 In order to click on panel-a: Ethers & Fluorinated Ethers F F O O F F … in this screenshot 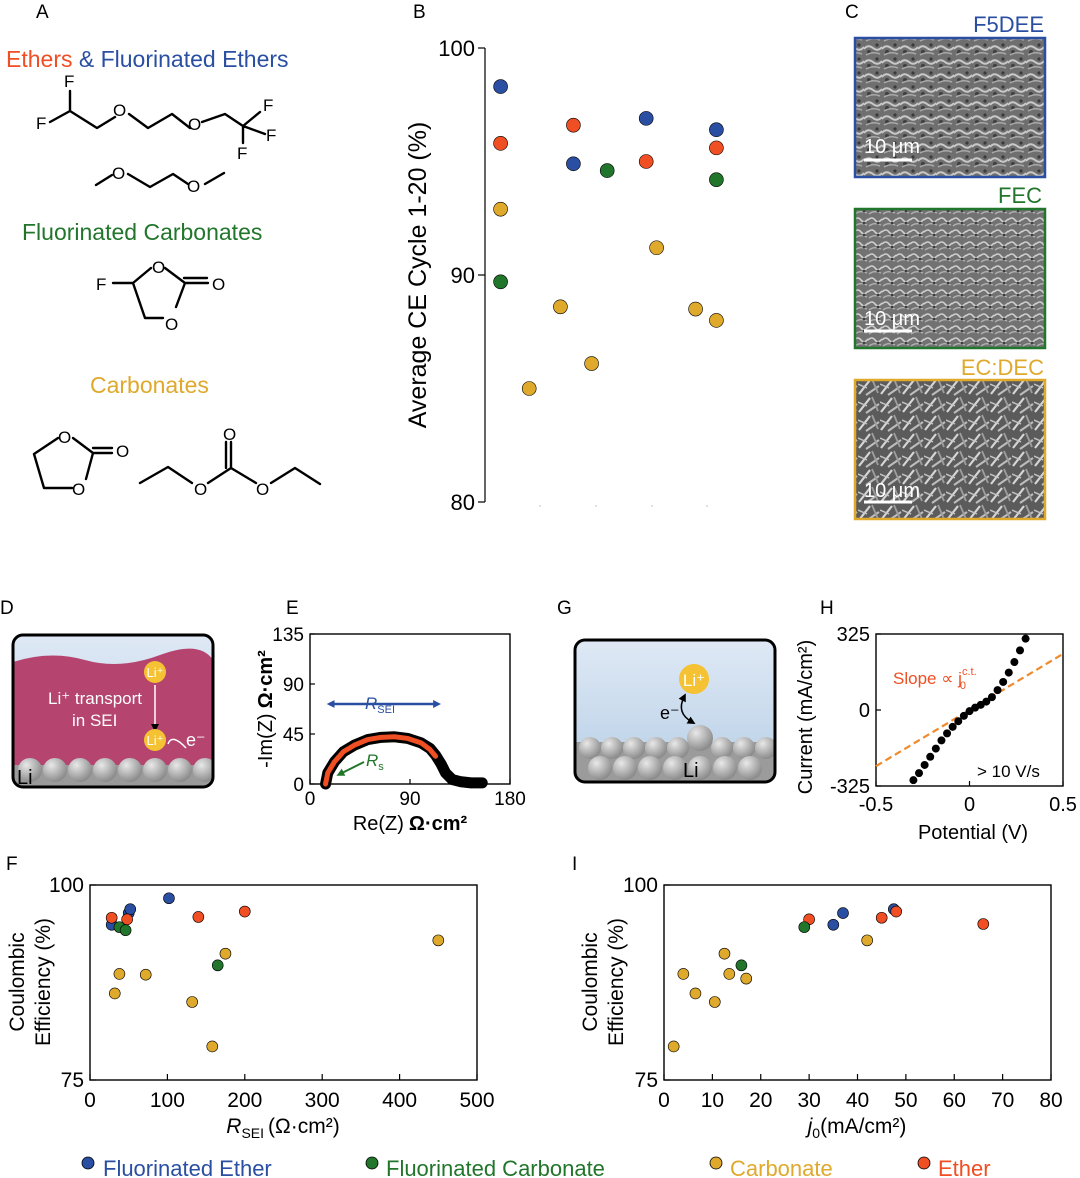, I will do `click(164, 272)`.